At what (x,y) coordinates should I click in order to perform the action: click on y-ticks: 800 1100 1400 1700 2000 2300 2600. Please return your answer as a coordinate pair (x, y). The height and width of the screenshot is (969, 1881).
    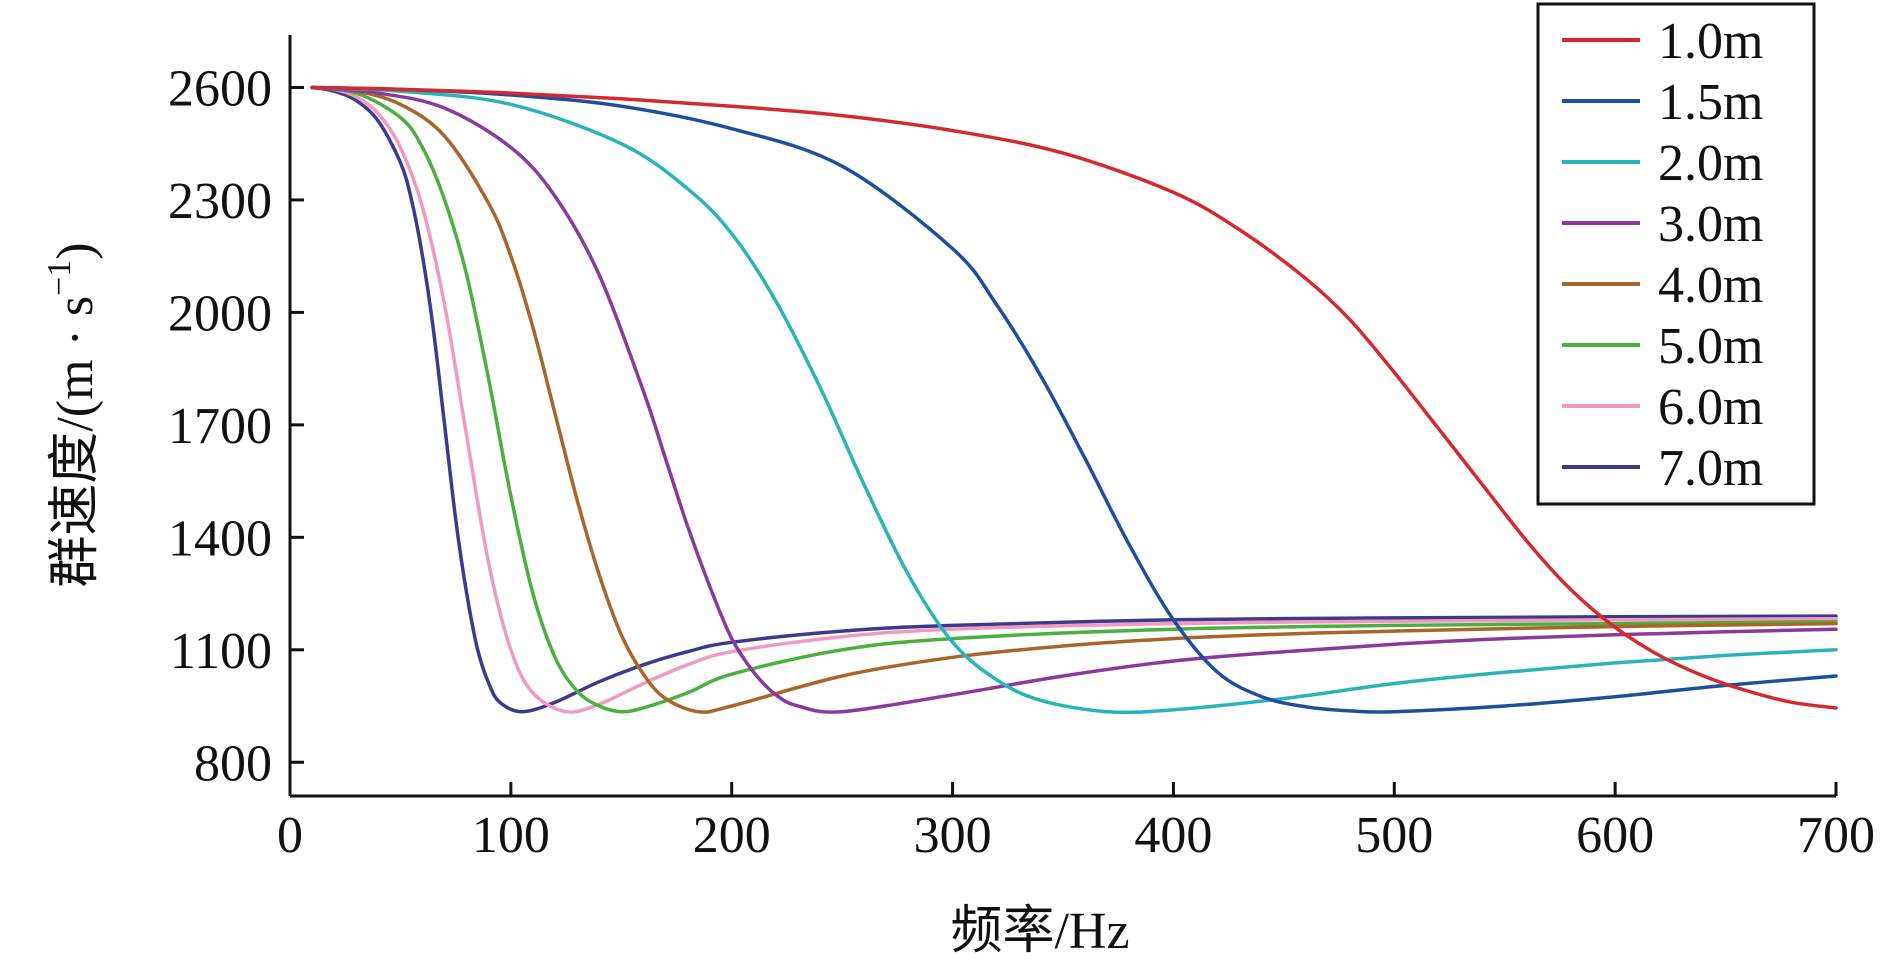
    Looking at the image, I should click on (236, 426).